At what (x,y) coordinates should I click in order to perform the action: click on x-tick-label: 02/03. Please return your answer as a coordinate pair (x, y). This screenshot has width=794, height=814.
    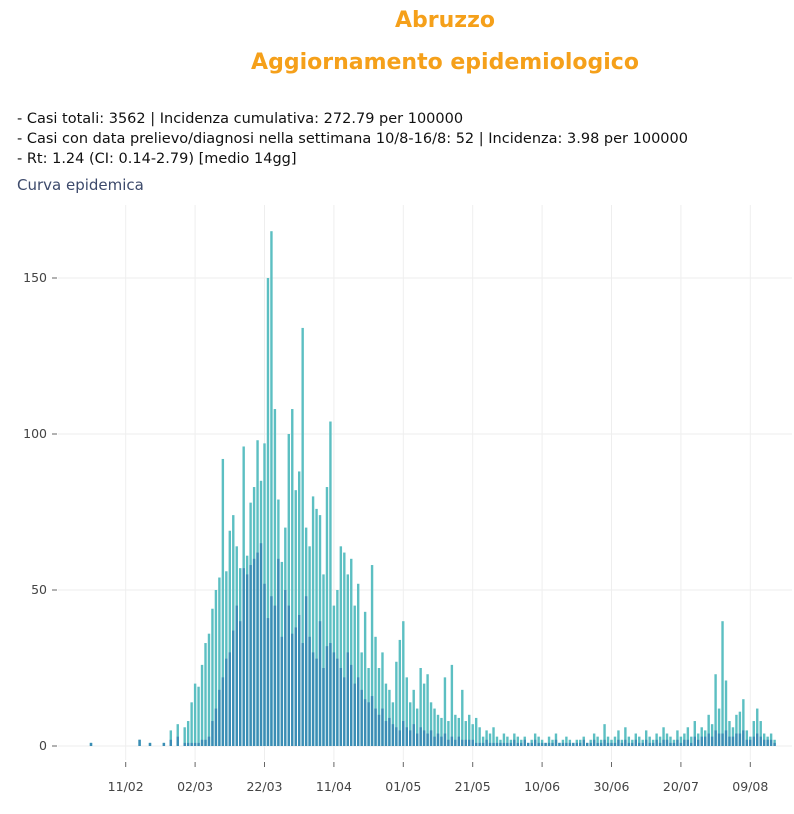
    Looking at the image, I should click on (195, 786).